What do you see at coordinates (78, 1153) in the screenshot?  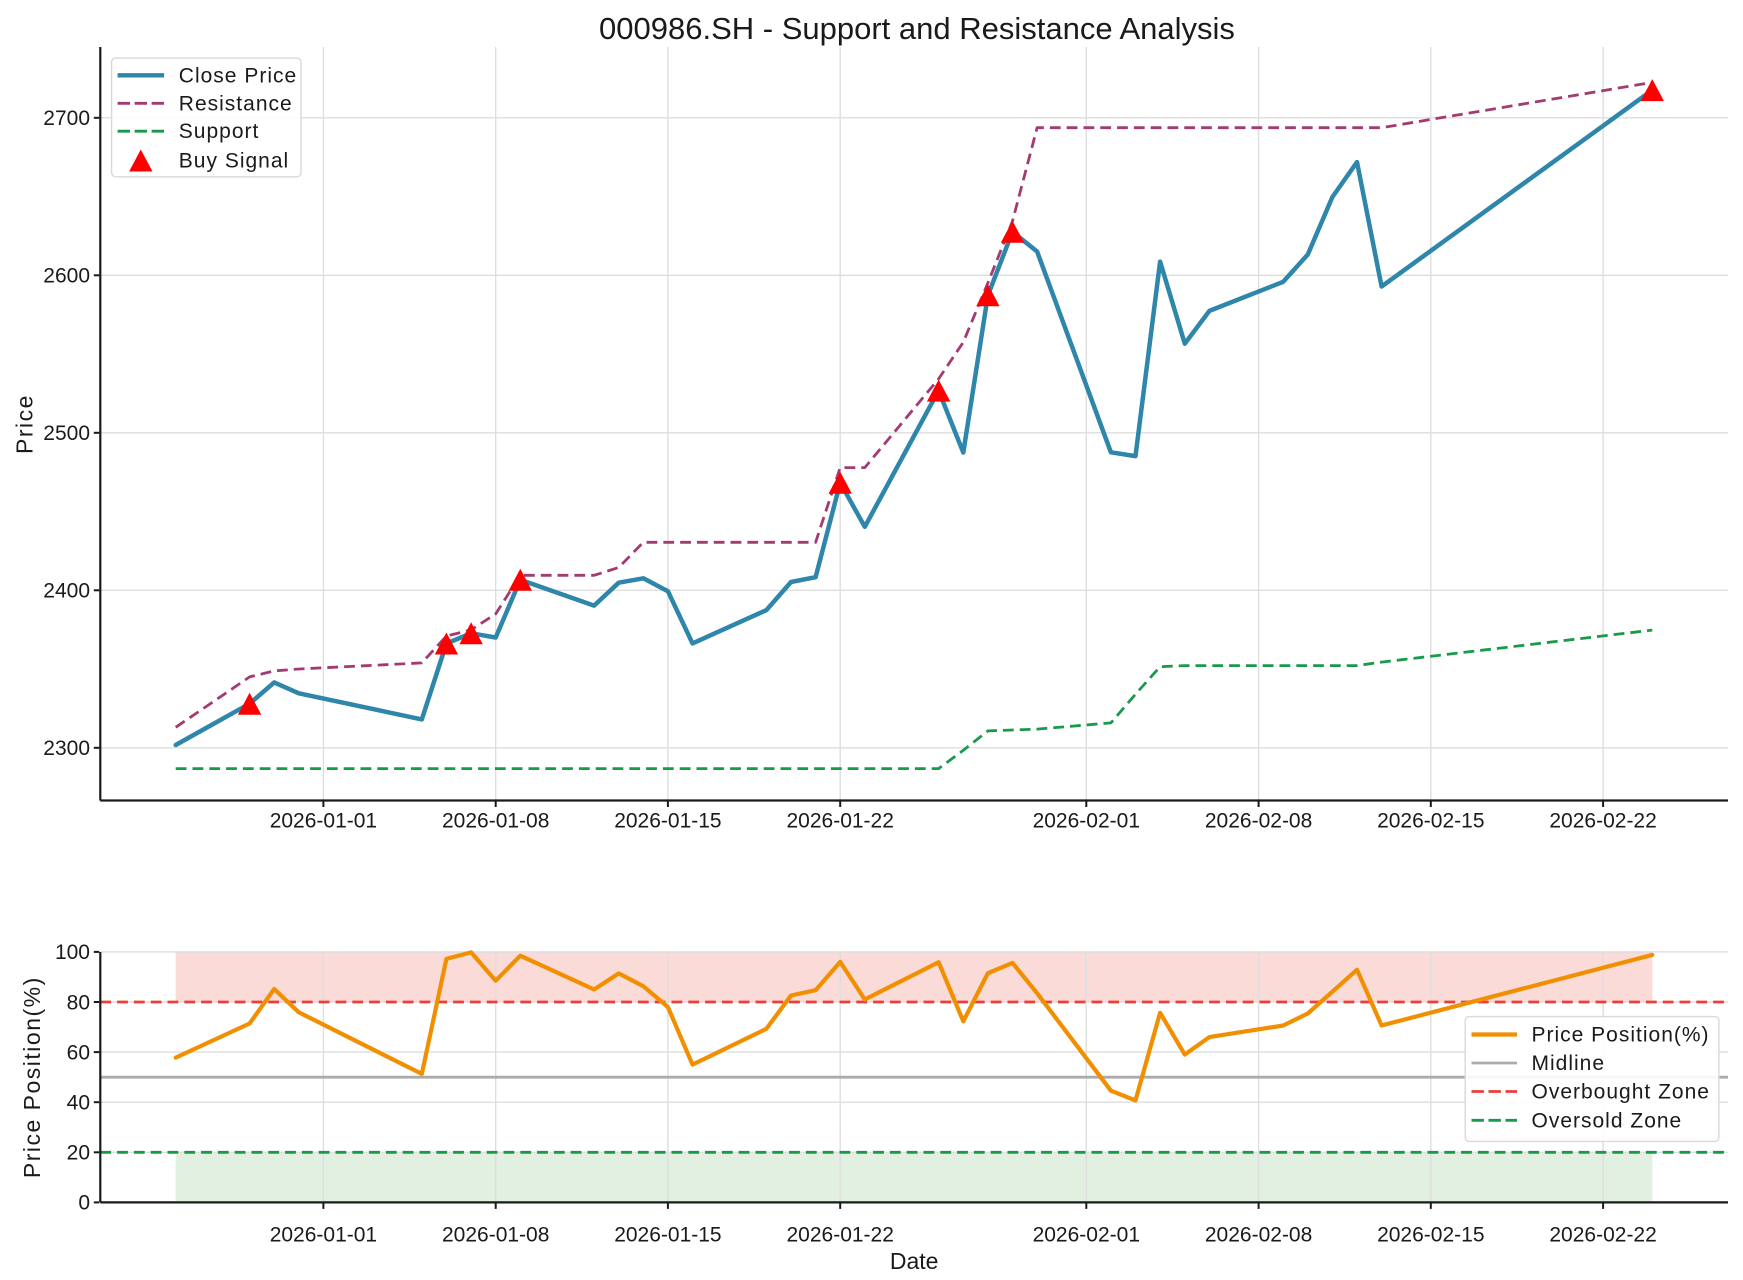 I see `svg-text: 20` at bounding box center [78, 1153].